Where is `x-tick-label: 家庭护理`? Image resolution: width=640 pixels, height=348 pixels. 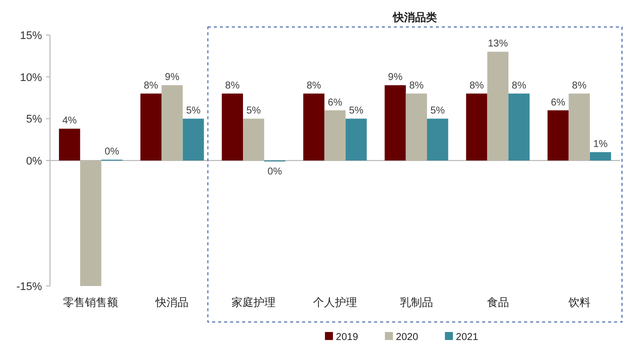 x-tick-label: 家庭护理 is located at coordinates (254, 302).